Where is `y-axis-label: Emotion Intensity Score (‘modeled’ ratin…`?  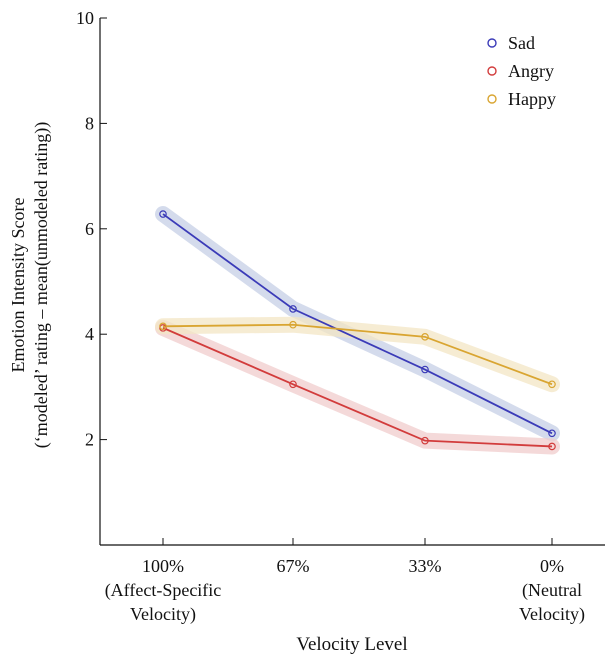 y-axis-label: Emotion Intensity Score (‘modeled’ ratin… is located at coordinates (30, 285).